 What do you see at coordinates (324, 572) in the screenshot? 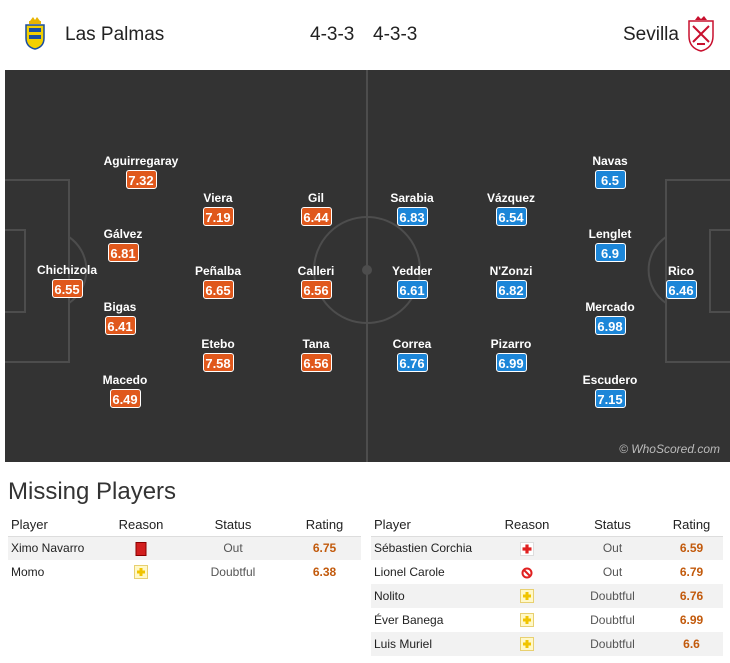
I see `missing-rating: 6.38` at bounding box center [324, 572].